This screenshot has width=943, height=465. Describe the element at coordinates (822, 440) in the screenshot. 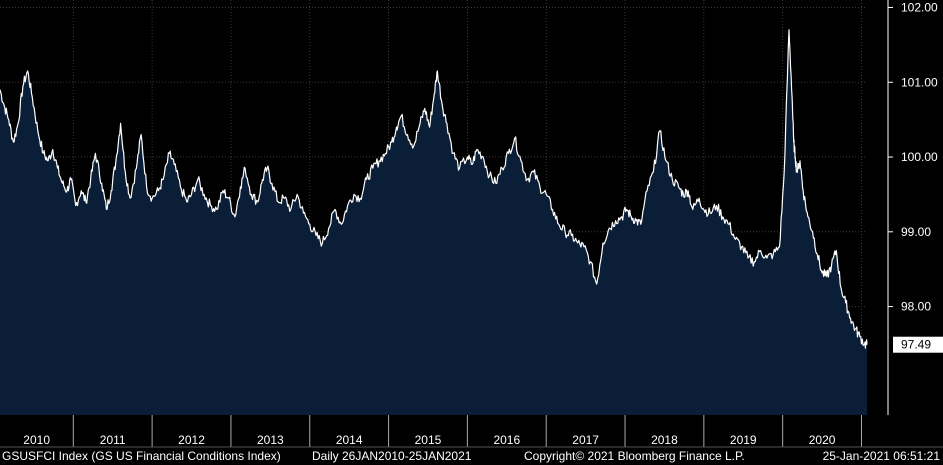

I see `x-tick-label: 2020` at that location.